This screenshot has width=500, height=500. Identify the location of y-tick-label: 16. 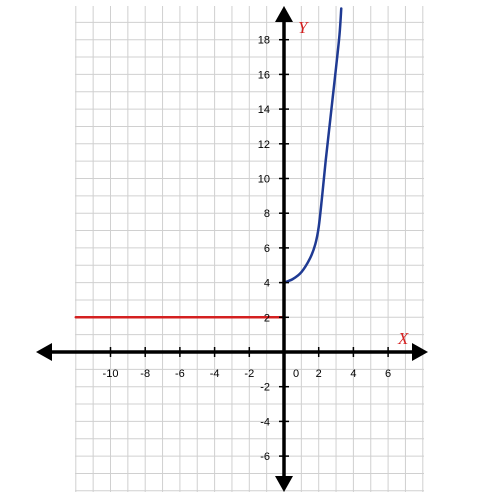
(264, 75).